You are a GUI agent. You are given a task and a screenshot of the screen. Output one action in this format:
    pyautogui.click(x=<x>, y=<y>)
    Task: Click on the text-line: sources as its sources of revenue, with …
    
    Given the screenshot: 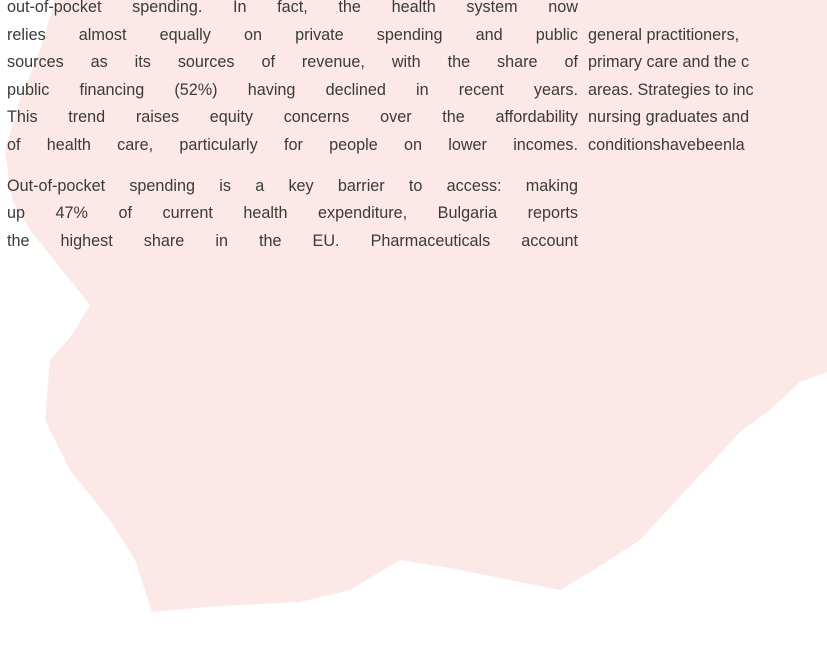 What is the action you would take?
    pyautogui.click(x=292, y=62)
    